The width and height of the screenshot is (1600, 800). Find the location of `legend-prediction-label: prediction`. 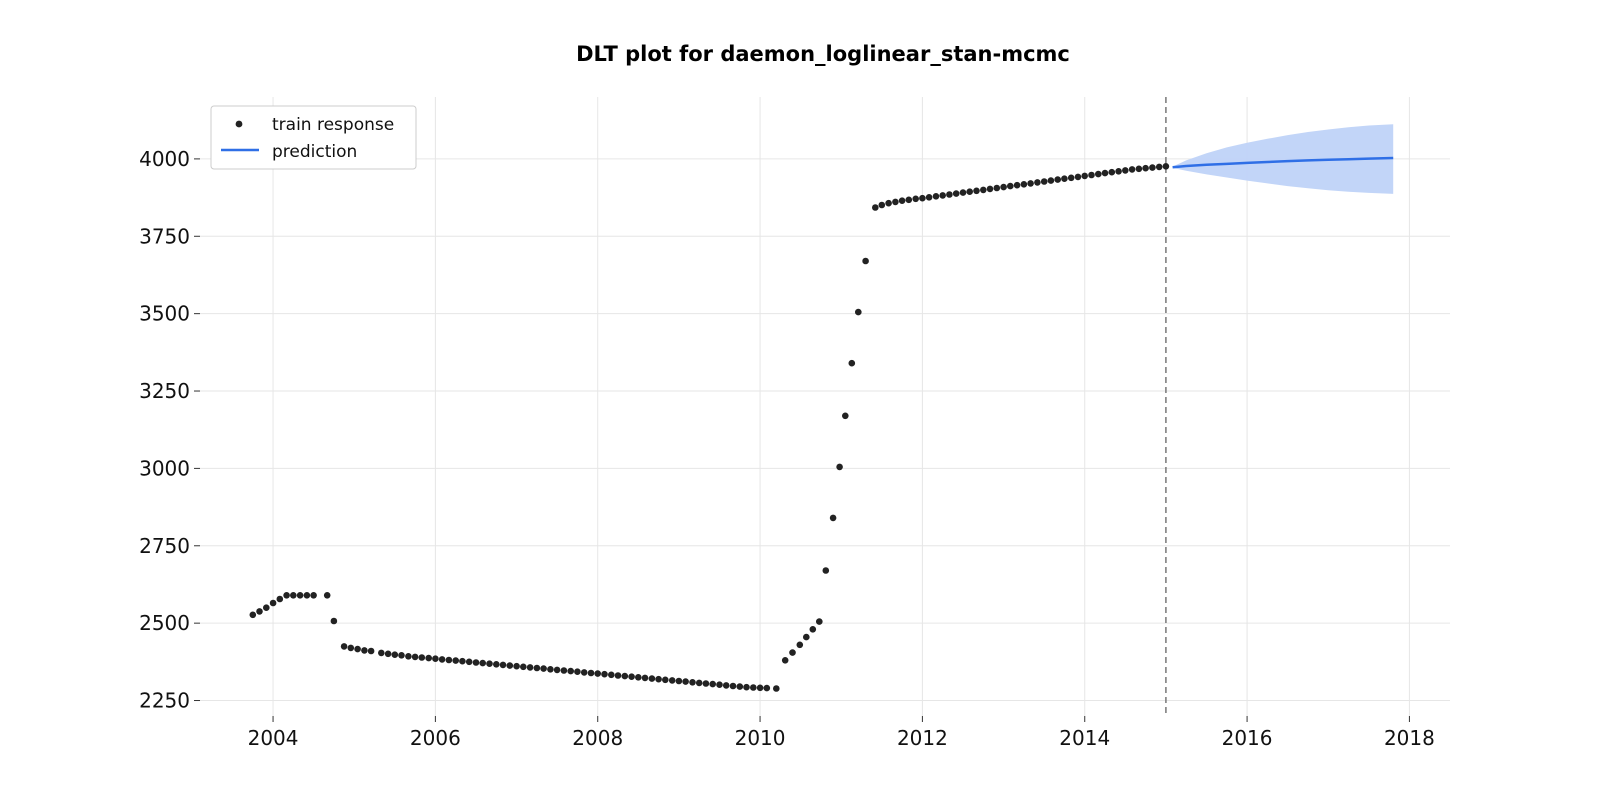

legend-prediction-label: prediction is located at coordinates (314, 152).